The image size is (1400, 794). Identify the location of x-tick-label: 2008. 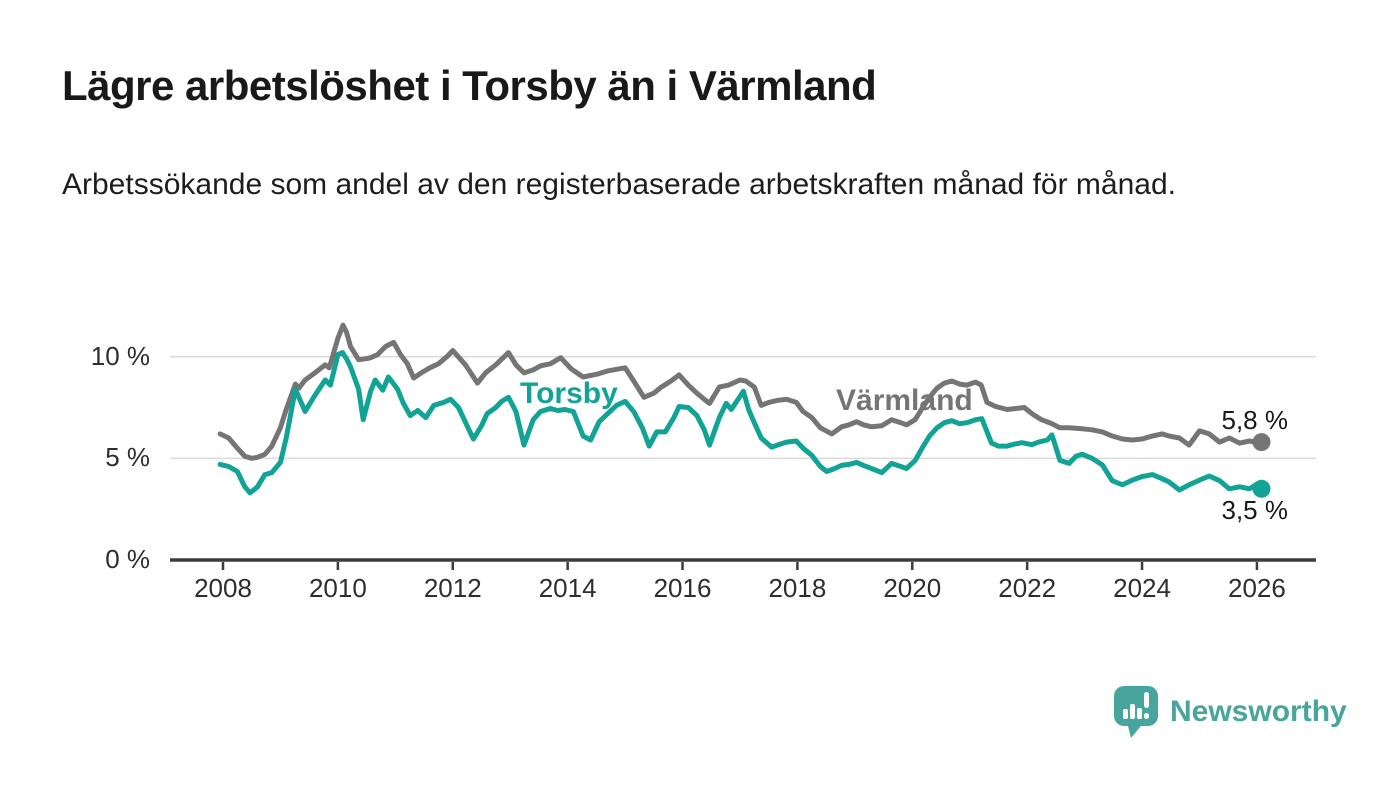
(223, 588).